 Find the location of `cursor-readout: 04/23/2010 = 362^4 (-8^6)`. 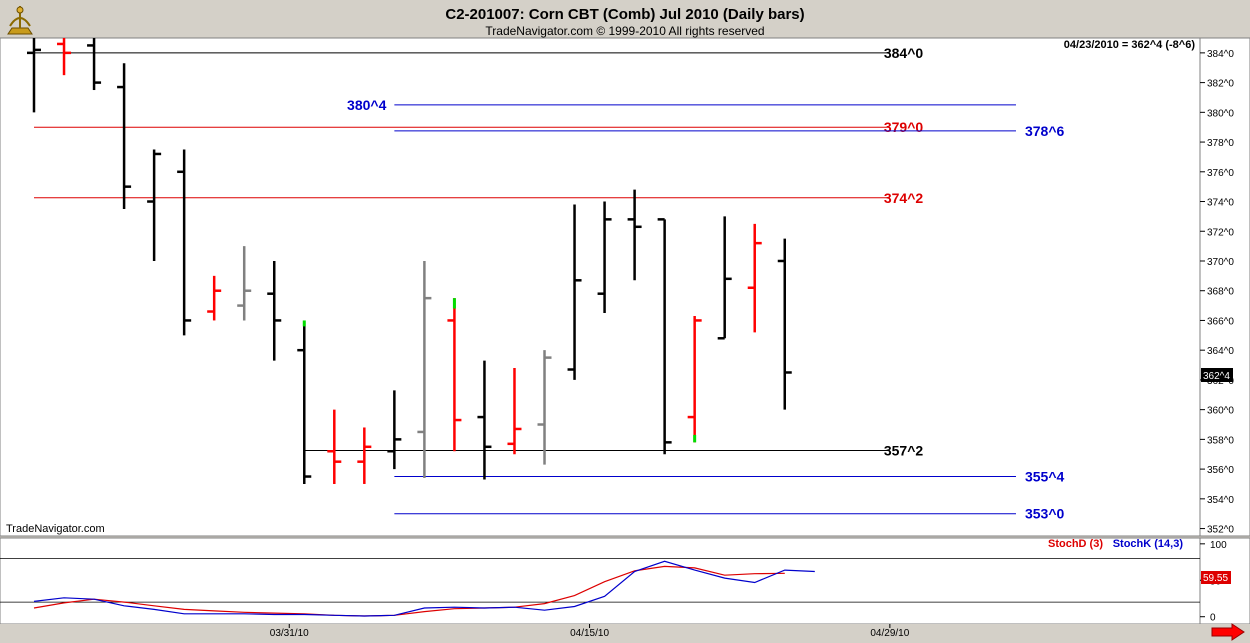

cursor-readout: 04/23/2010 = 362^4 (-8^6) is located at coordinates (1130, 45).